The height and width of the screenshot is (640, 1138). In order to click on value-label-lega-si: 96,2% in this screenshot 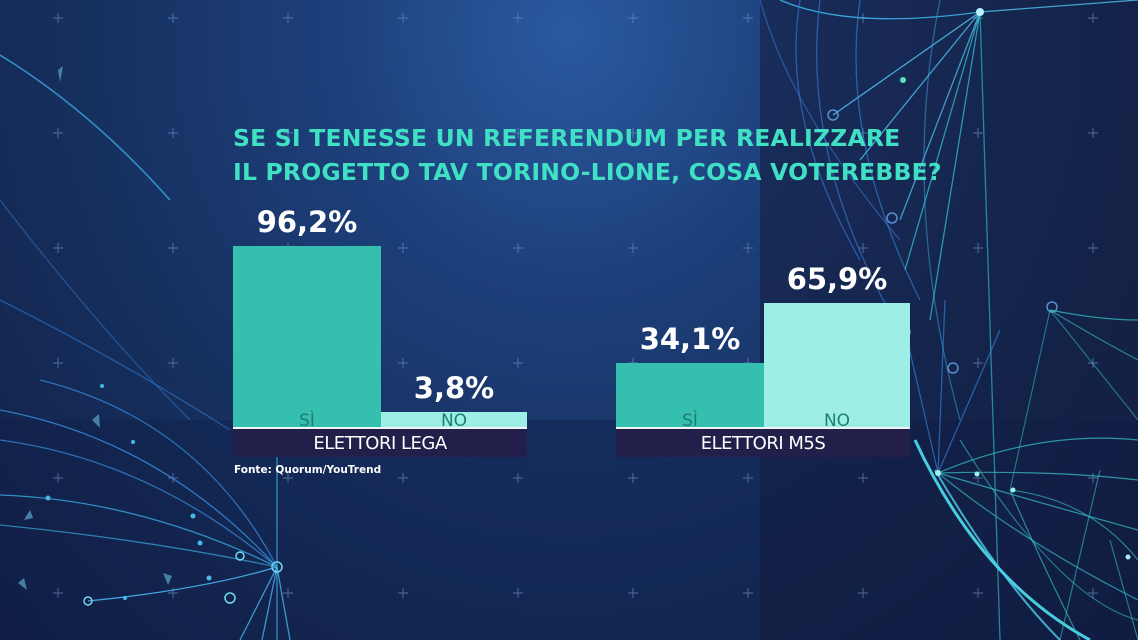, I will do `click(307, 222)`.